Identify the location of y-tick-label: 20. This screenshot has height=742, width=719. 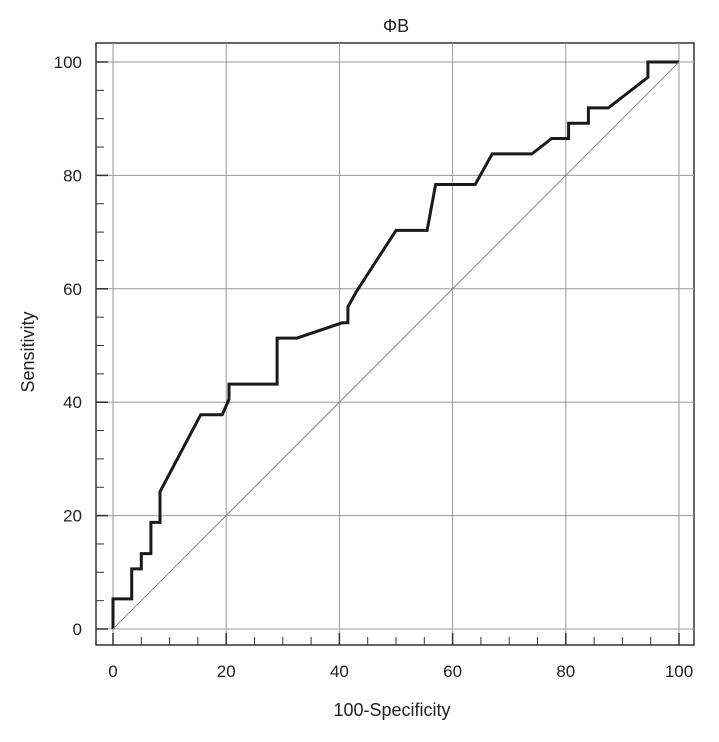
(72, 516).